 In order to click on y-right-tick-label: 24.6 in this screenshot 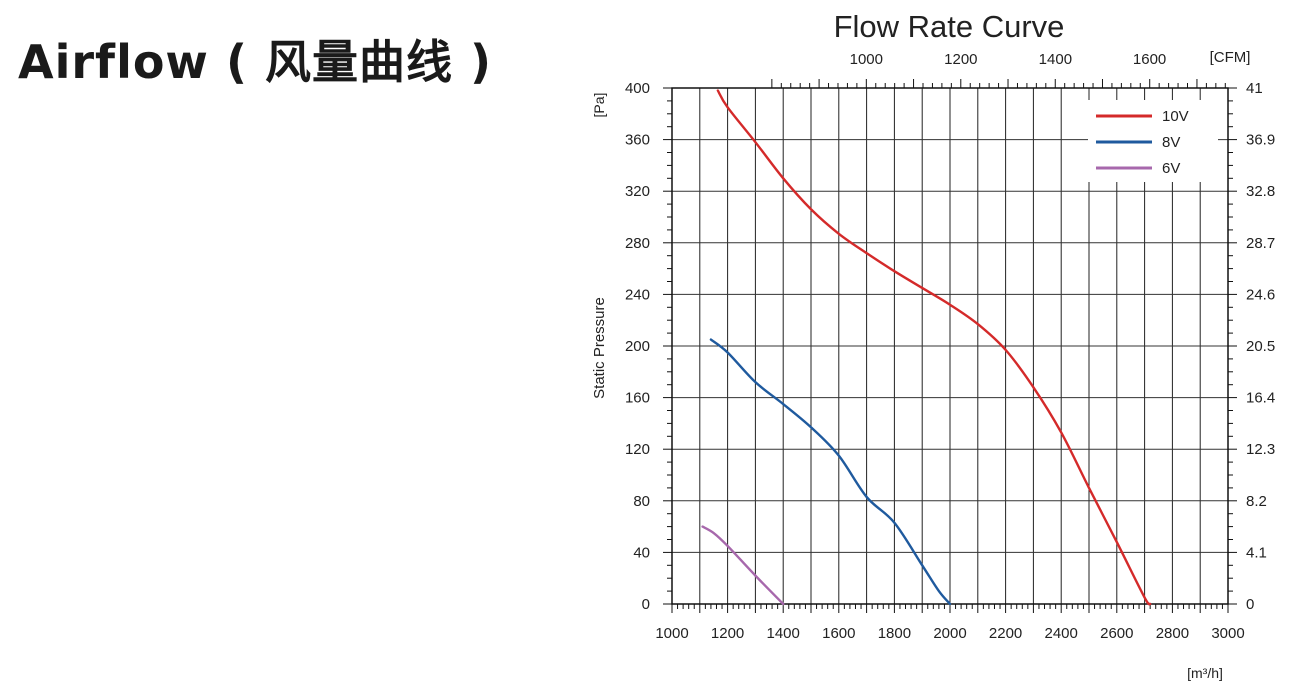, I will do `click(1260, 294)`.